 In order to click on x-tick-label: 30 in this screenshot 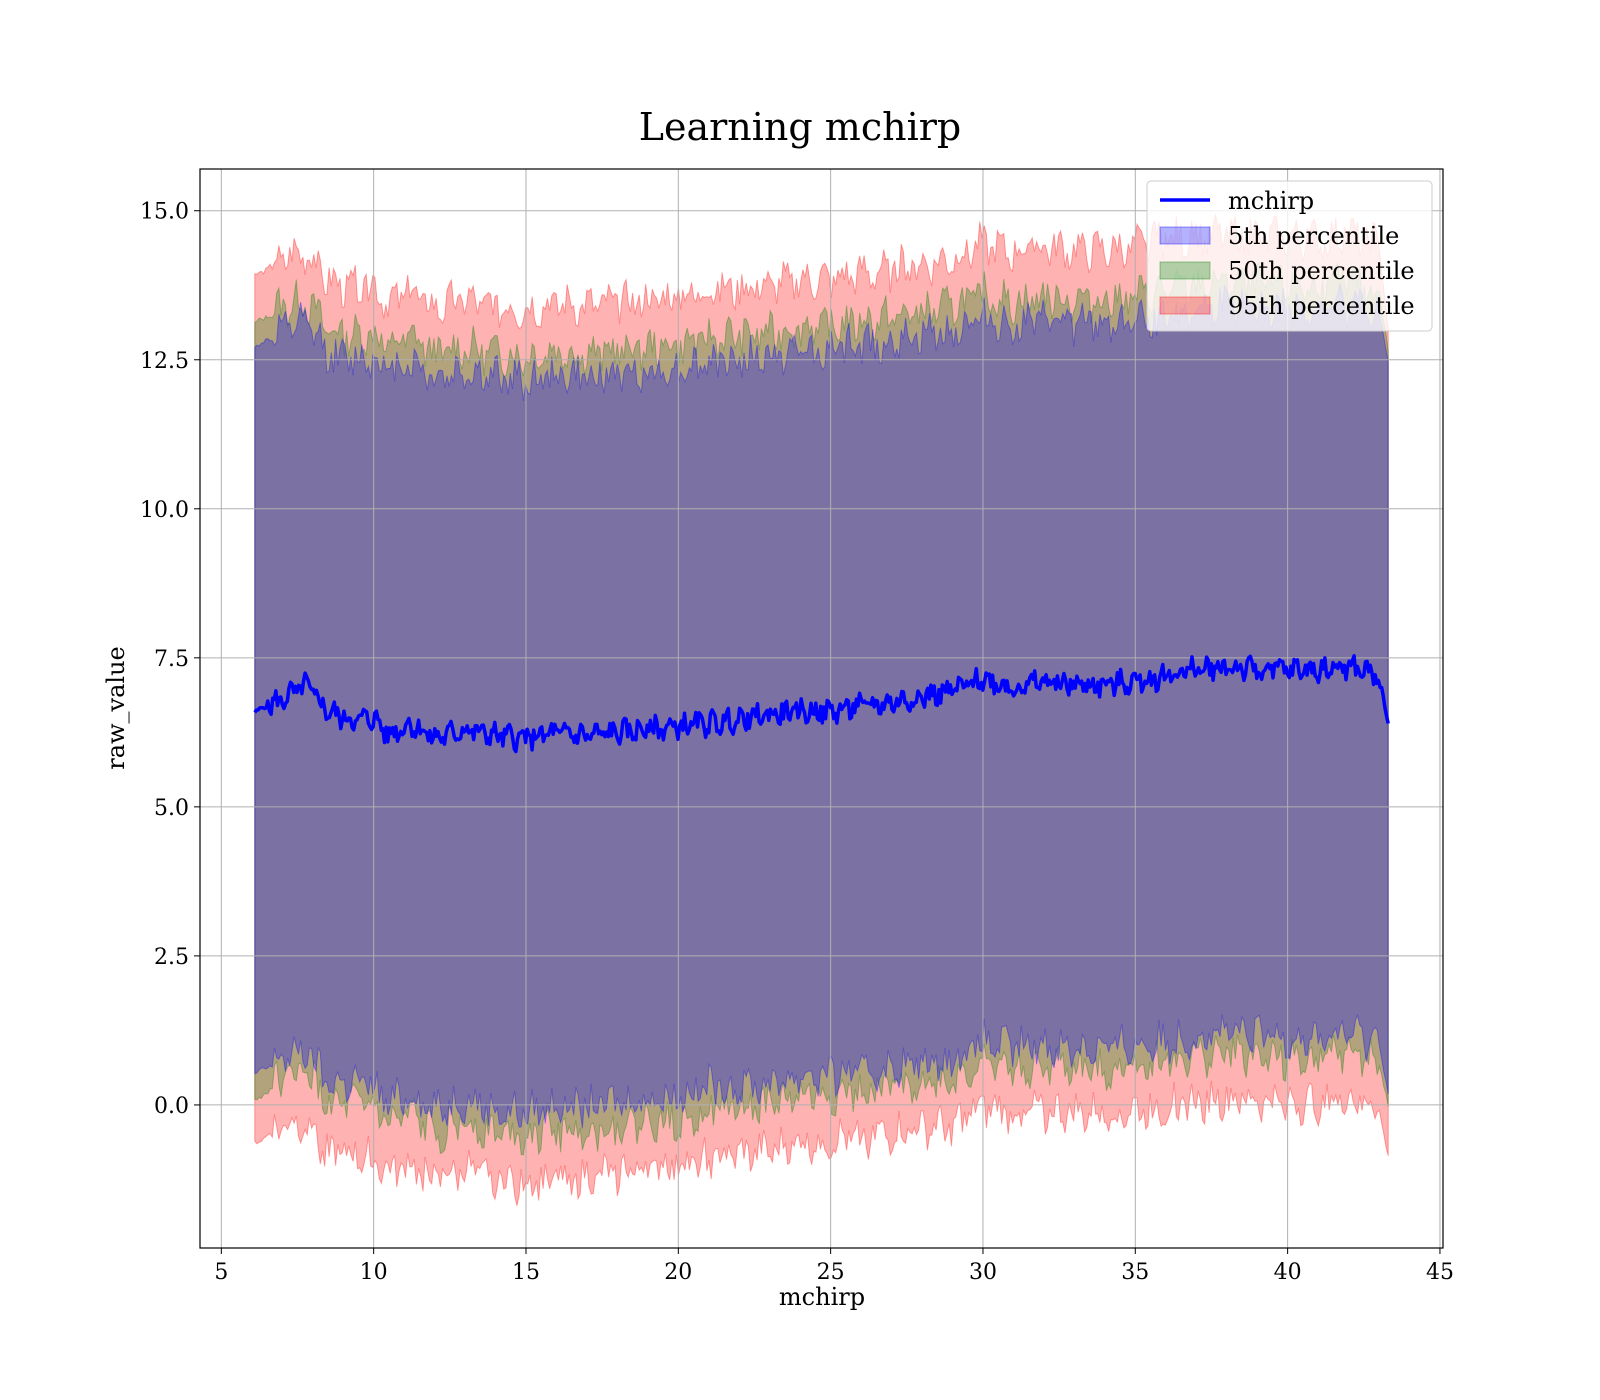, I will do `click(983, 1272)`.